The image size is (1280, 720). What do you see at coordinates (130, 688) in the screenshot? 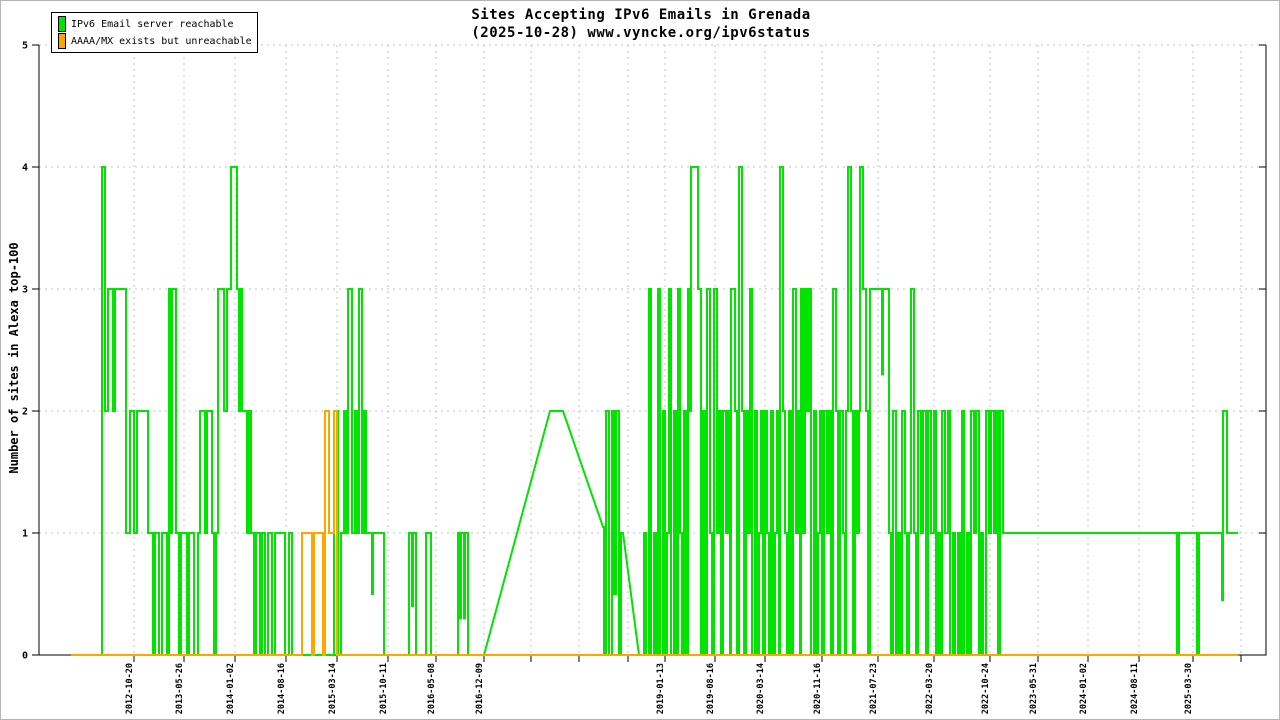
I see `x-tick-label: 2012-10-20` at bounding box center [130, 688].